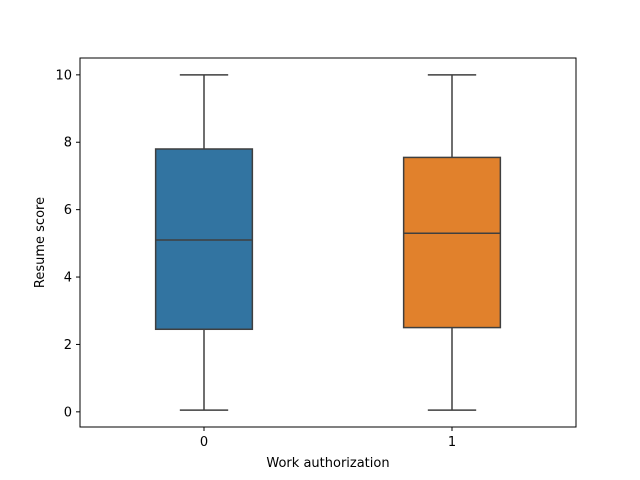 The height and width of the screenshot is (480, 640). Describe the element at coordinates (68, 143) in the screenshot. I see `y-tick-label: 8` at that location.